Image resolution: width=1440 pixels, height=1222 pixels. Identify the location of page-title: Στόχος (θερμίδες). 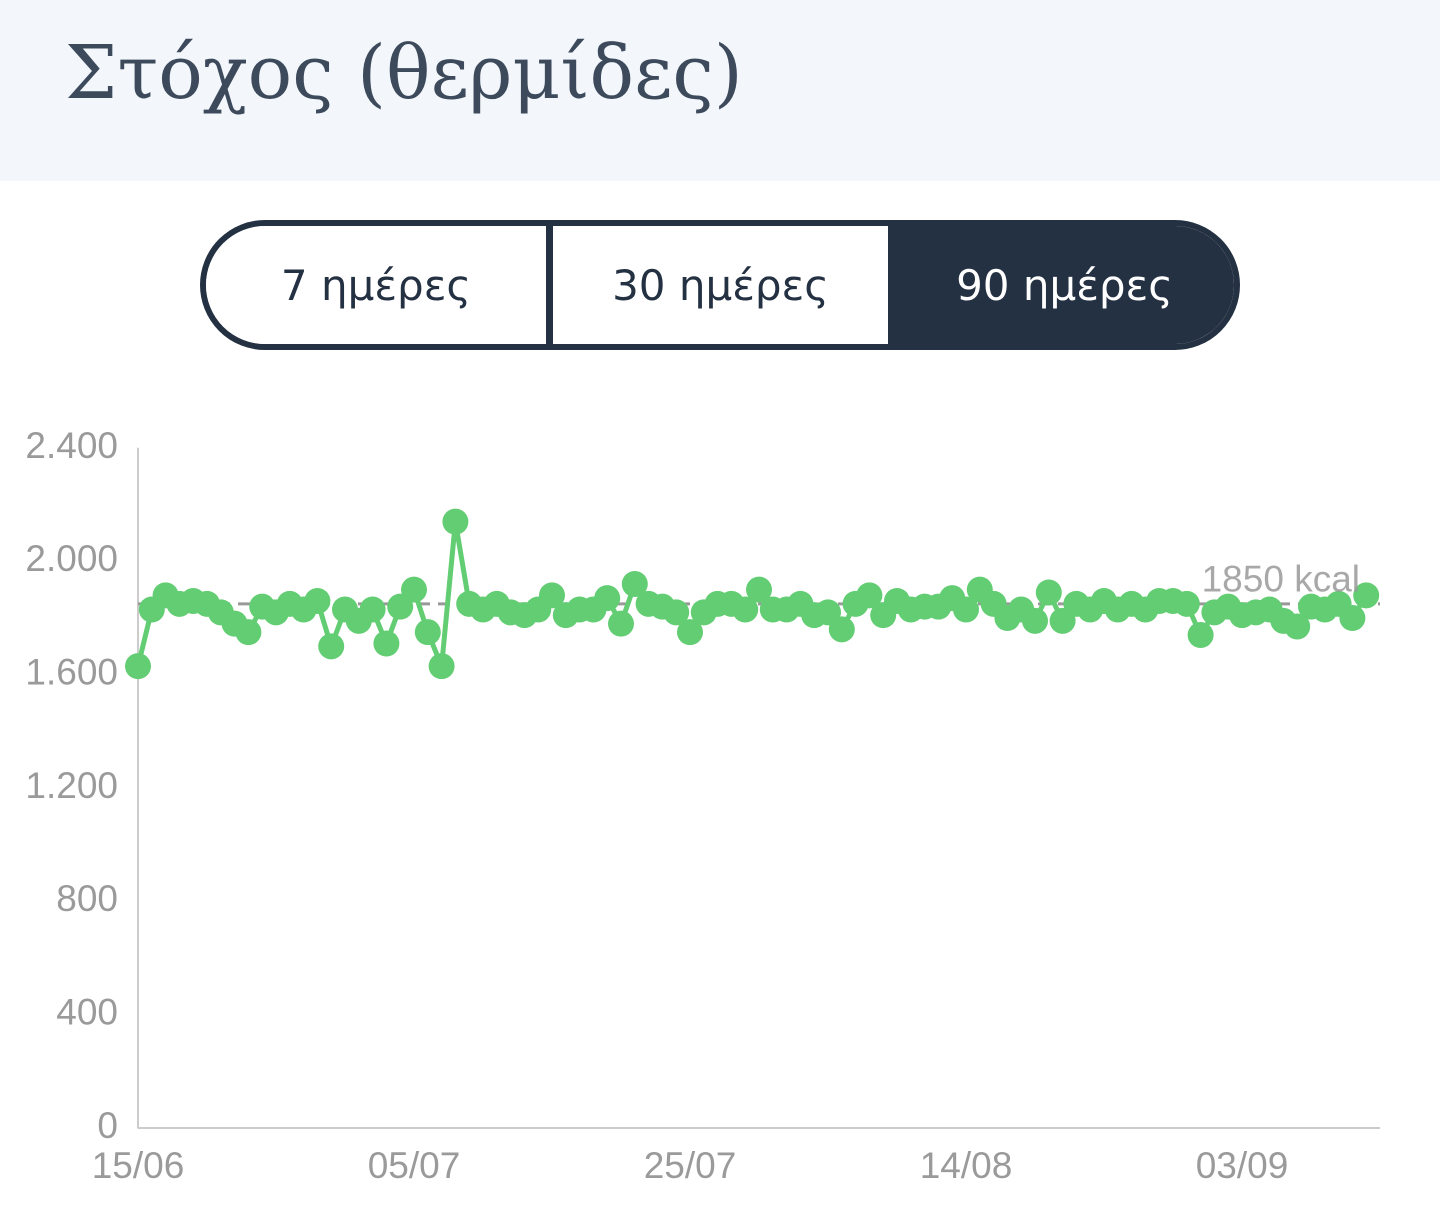
(404, 73).